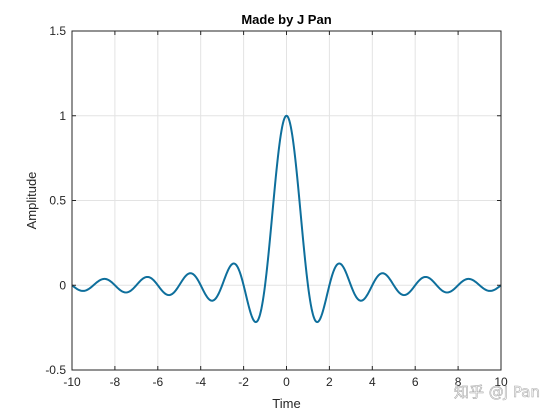  I want to click on x-tick-label: -2, so click(243, 382).